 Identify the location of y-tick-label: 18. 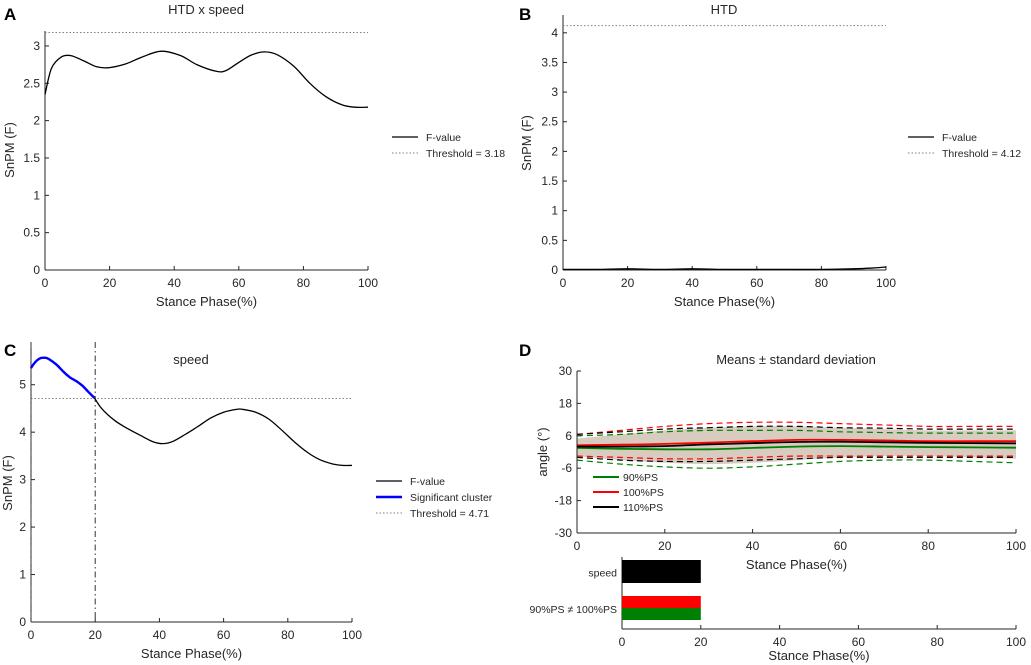
(566, 403).